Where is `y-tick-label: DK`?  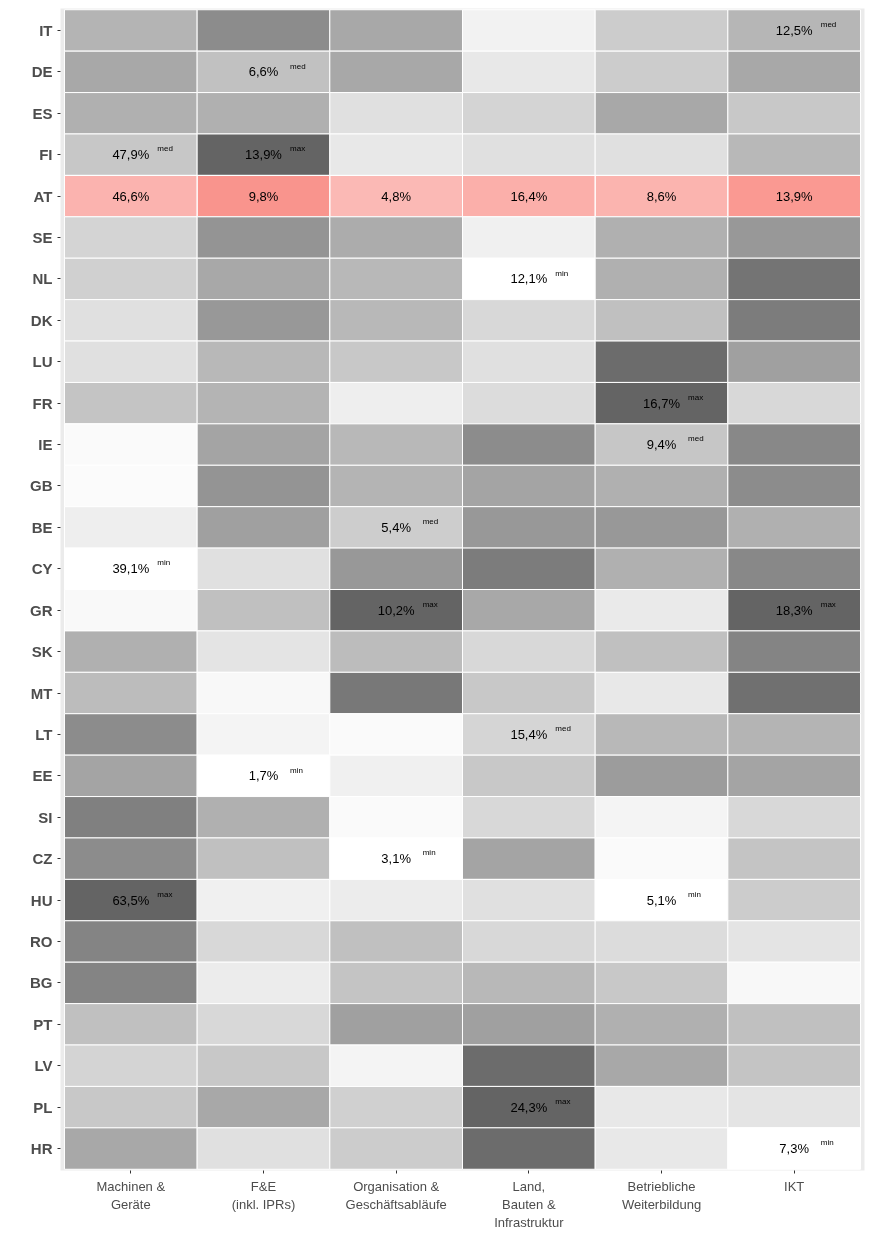
y-tick-label: DK is located at coordinates (41, 320).